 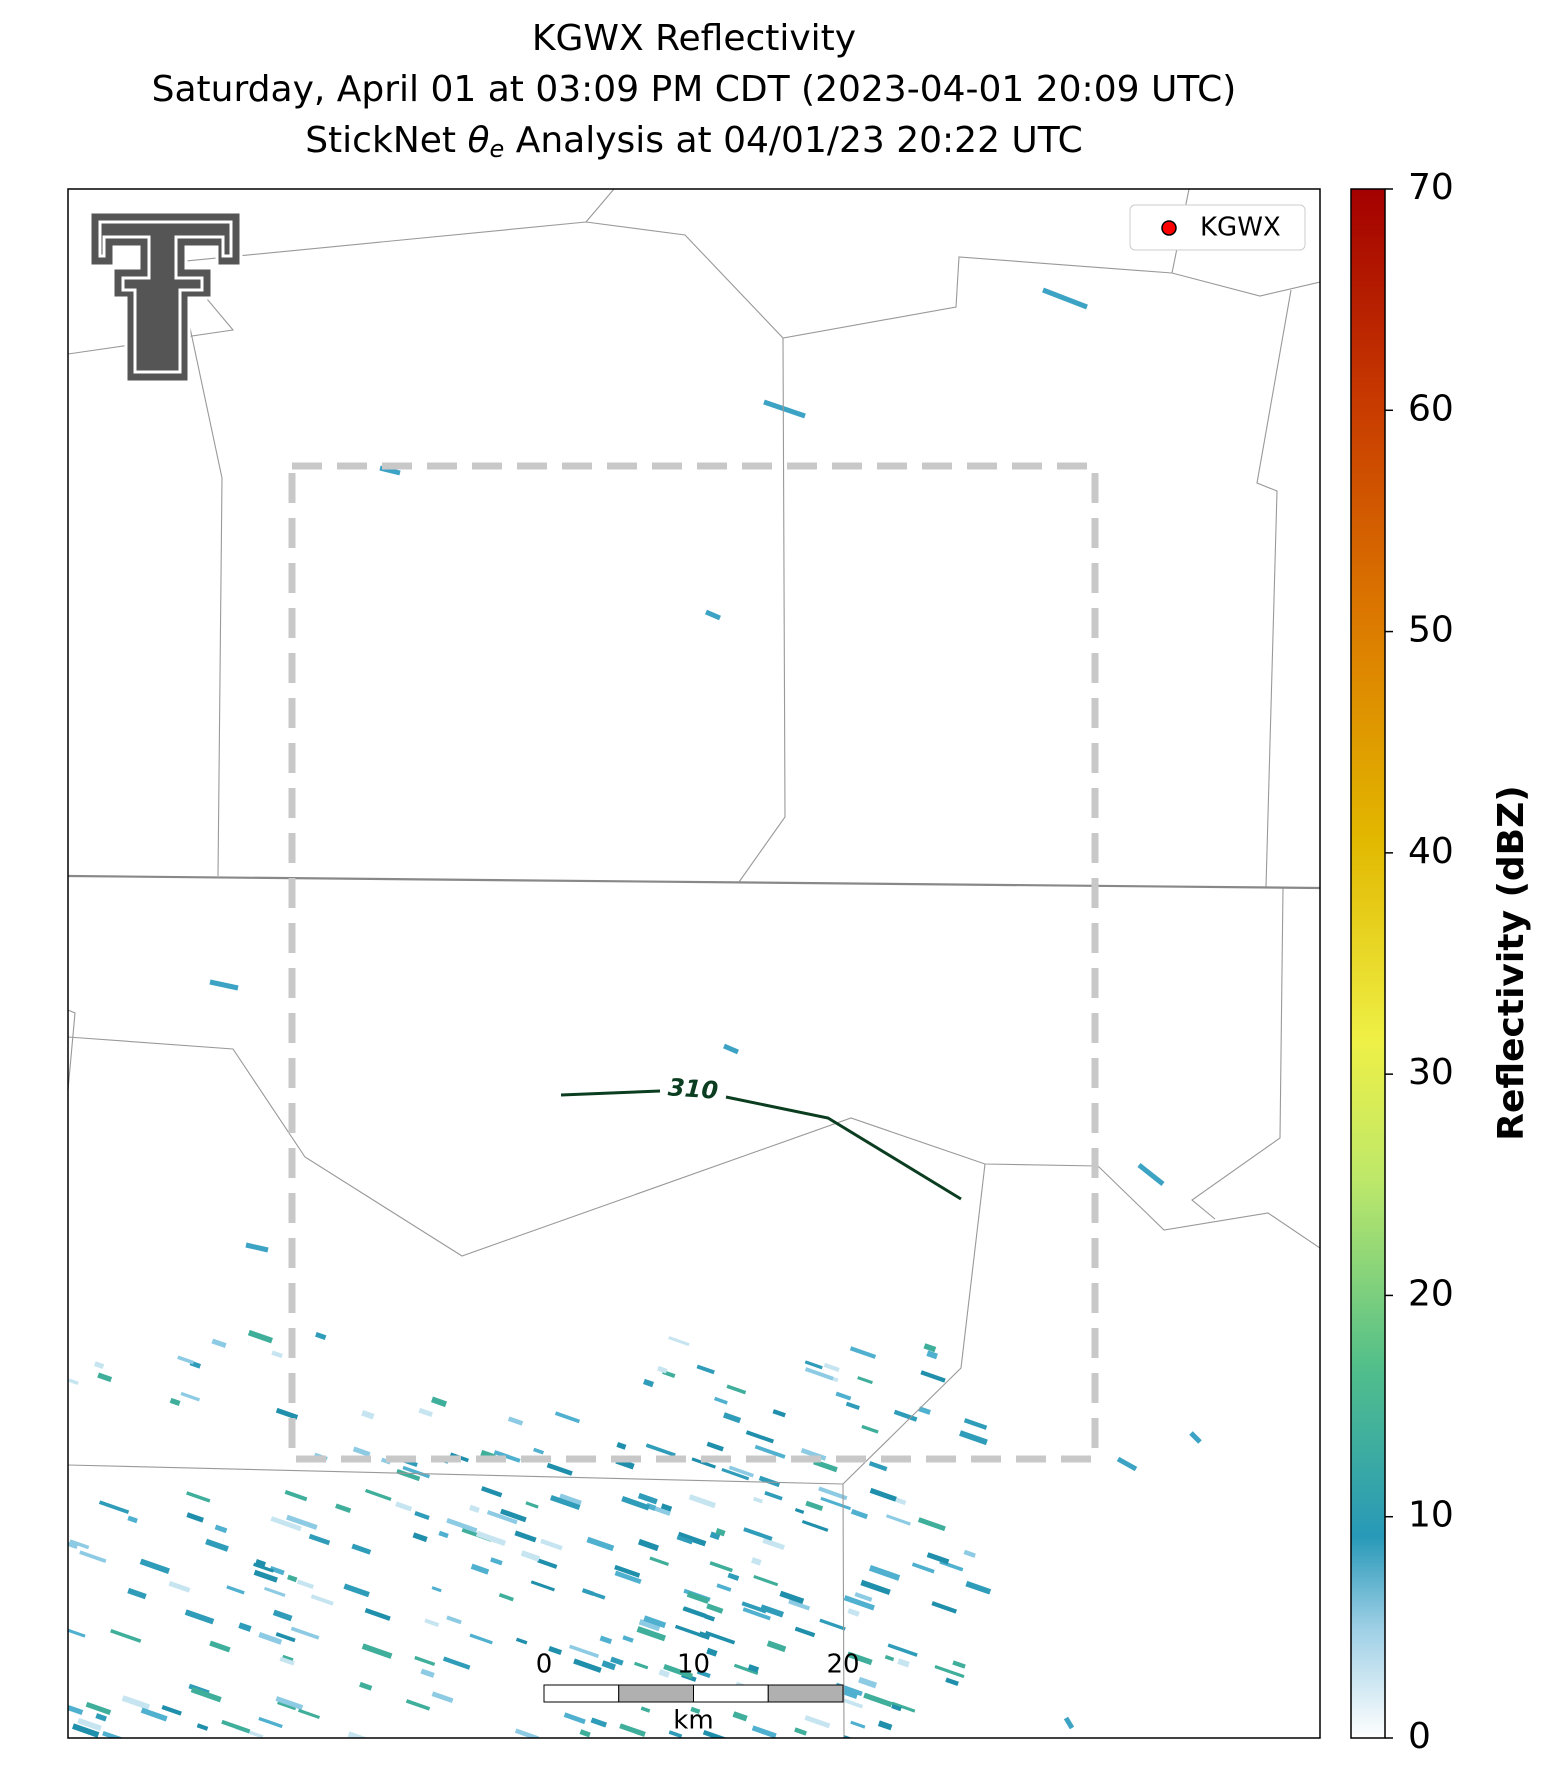 I want to click on subtitle-symbol: θ, so click(x=478, y=140).